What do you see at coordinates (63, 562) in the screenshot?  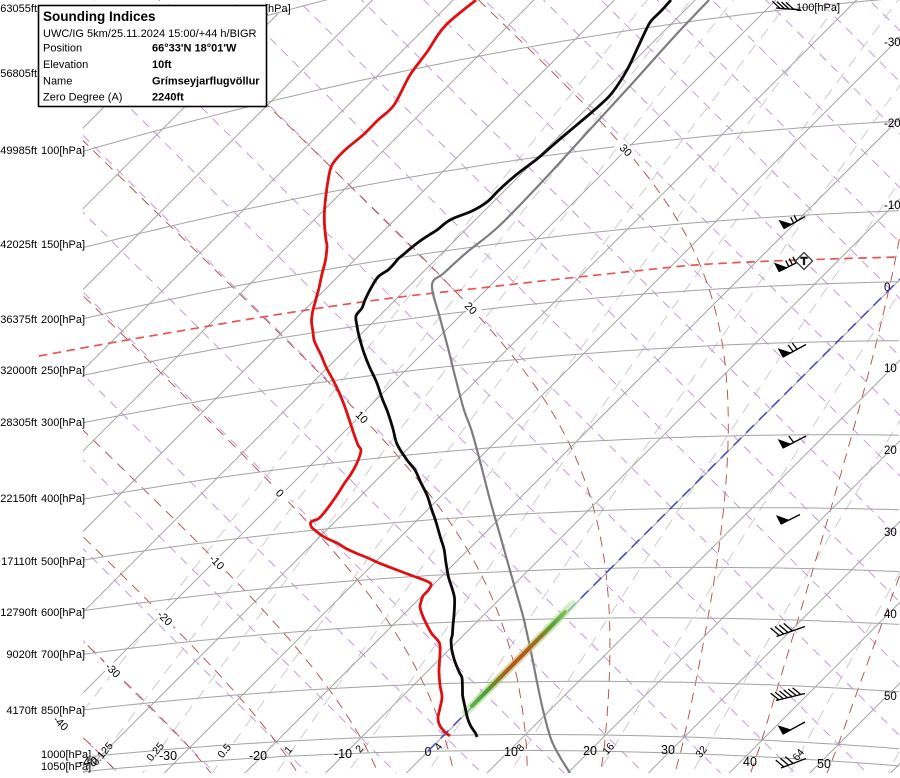 I see `svg-text: 500[hPa]` at bounding box center [63, 562].